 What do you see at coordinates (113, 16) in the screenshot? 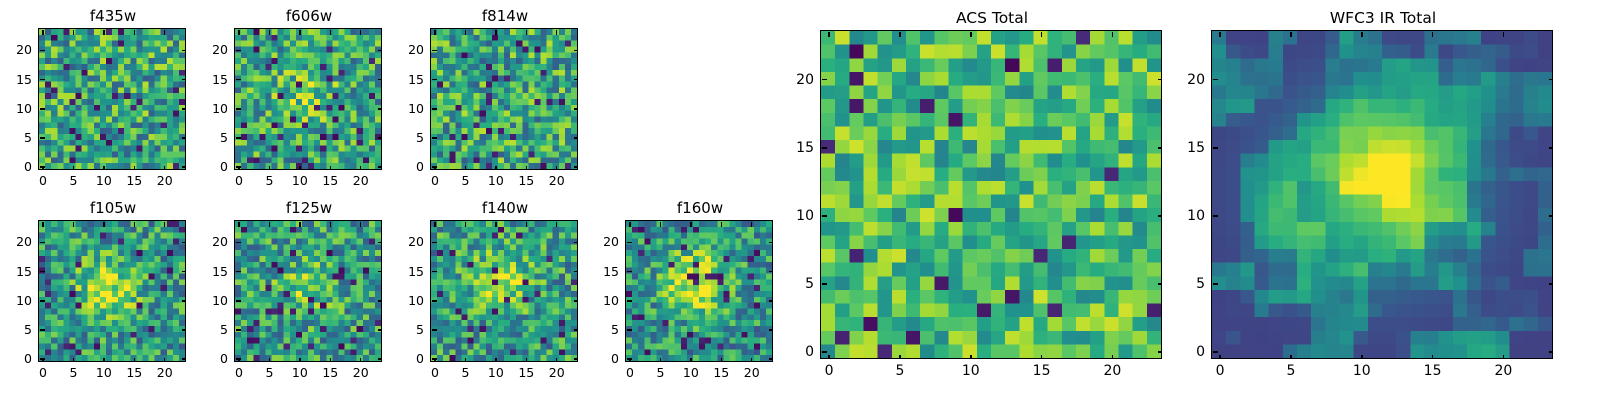
I see `panel-title-f435w: f435w` at bounding box center [113, 16].